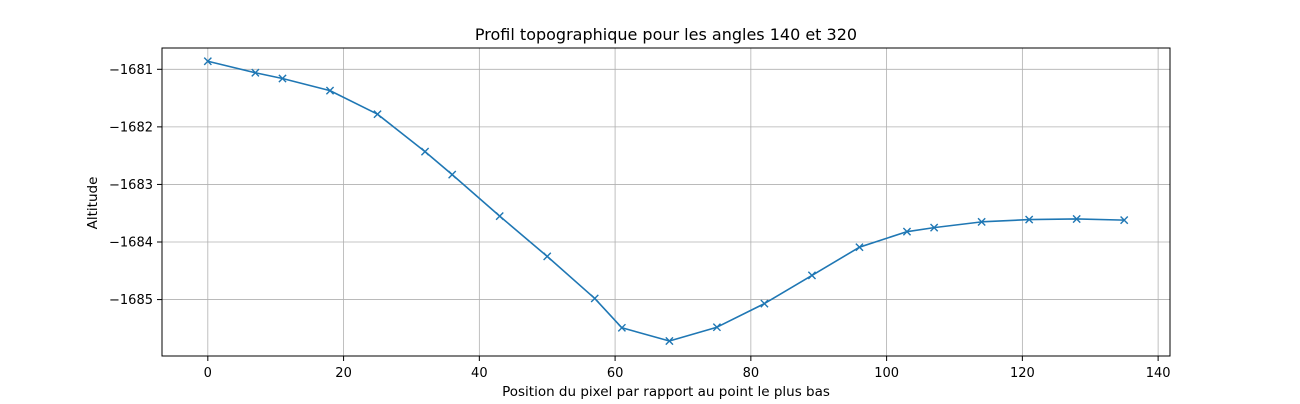 The height and width of the screenshot is (404, 1300). Describe the element at coordinates (479, 373) in the screenshot. I see `x-tick-label: 40` at that location.